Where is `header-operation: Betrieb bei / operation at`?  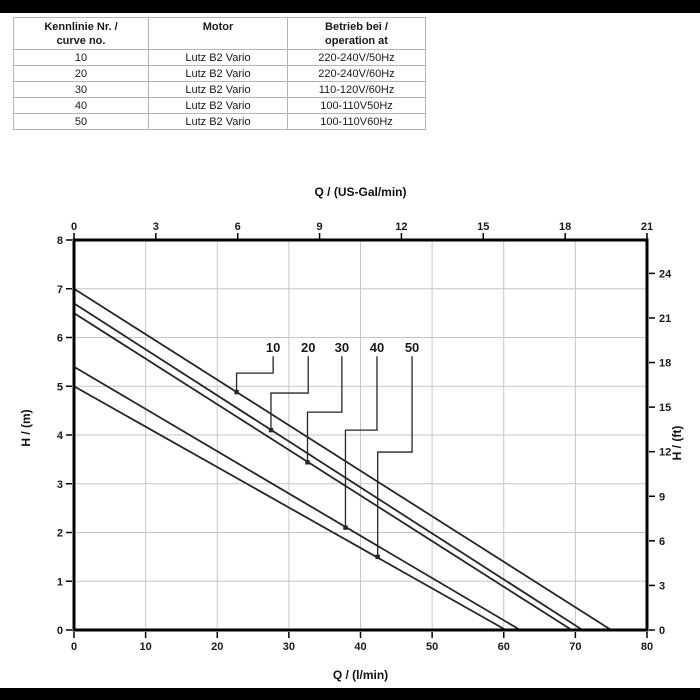 header-operation: Betrieb bei / operation at is located at coordinates (356, 33).